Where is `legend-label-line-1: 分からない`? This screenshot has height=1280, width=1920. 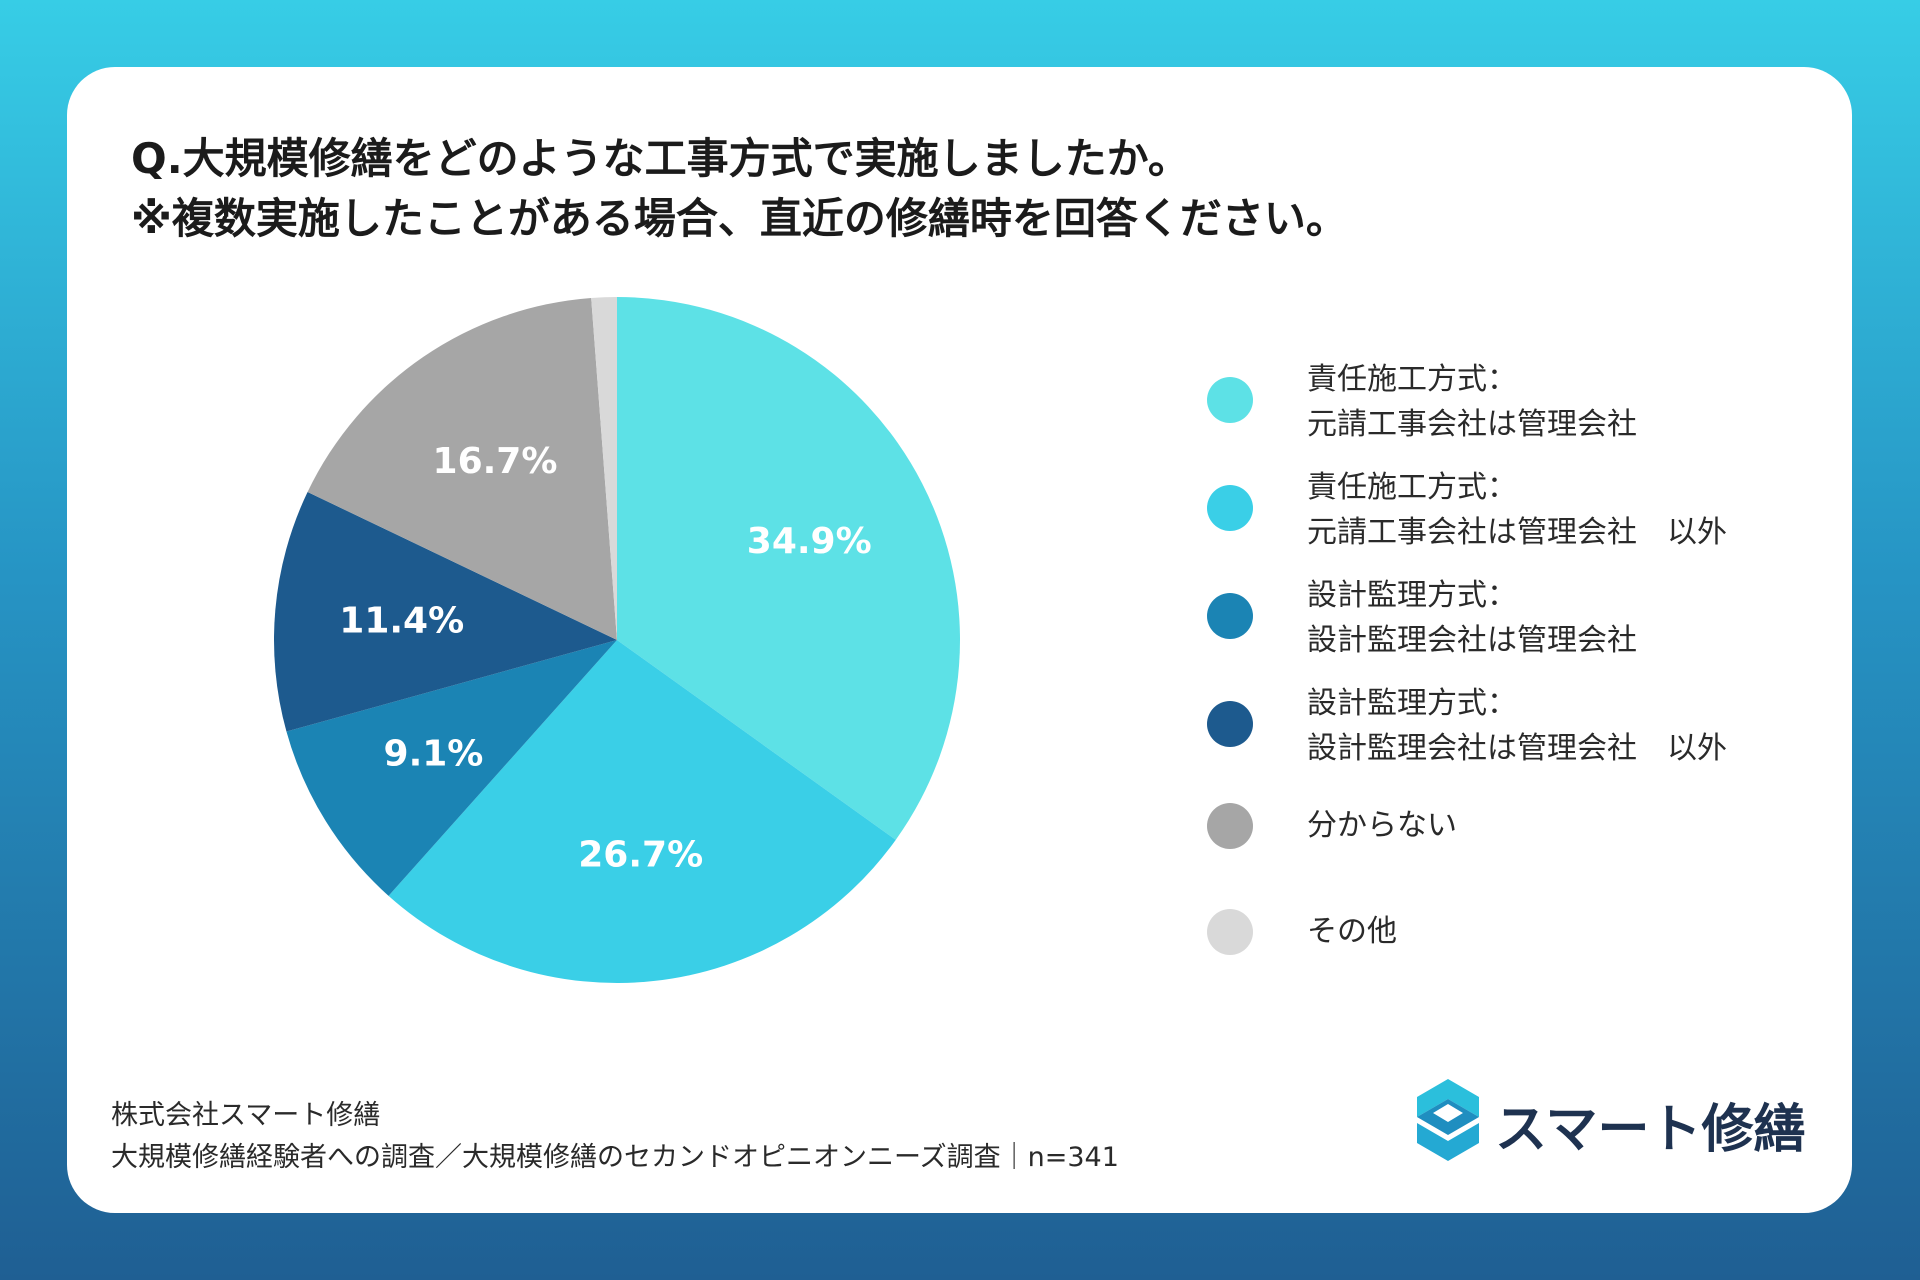
legend-label-line-1: 分からない is located at coordinates (1382, 825).